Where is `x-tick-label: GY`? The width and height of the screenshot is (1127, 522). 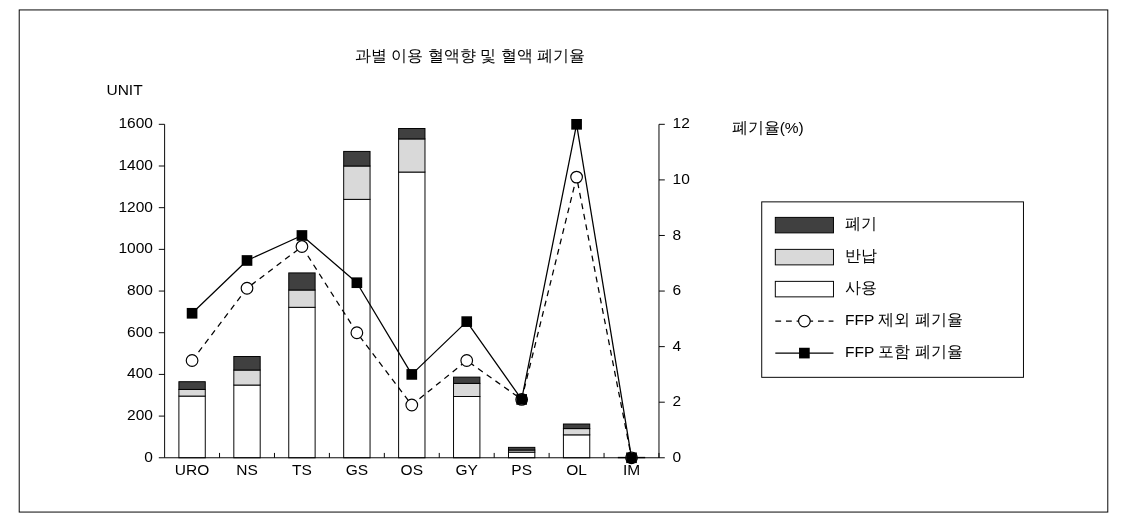 x-tick-label: GY is located at coordinates (466, 470).